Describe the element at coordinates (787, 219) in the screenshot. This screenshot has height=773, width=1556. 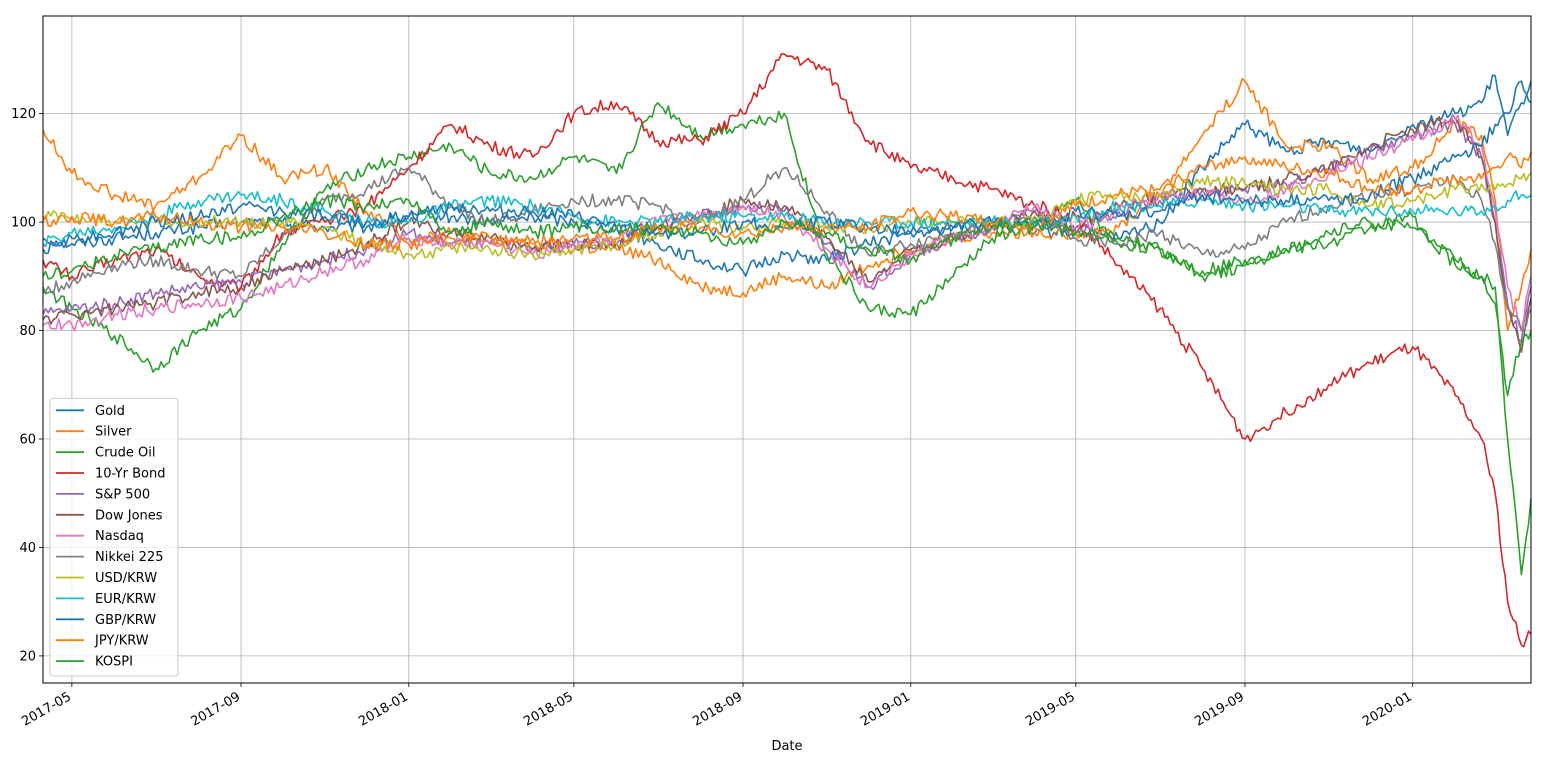
I see `series-line-eur-krw` at that location.